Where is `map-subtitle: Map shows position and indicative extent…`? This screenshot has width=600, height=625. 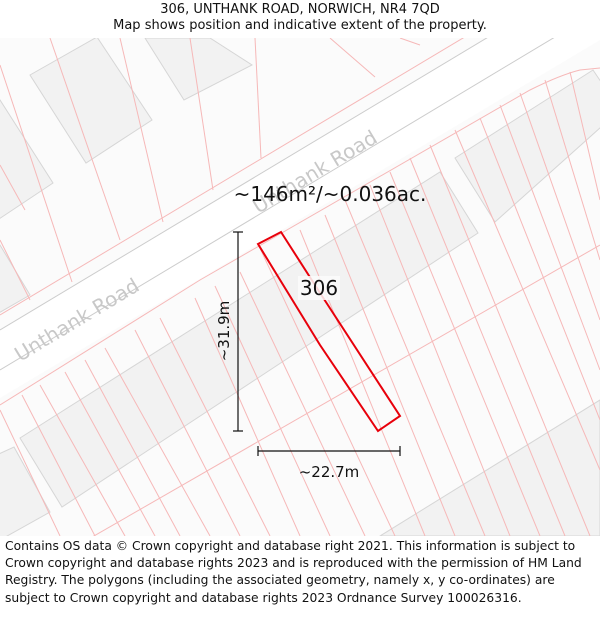 map-subtitle: Map shows position and indicative extent… is located at coordinates (300, 25).